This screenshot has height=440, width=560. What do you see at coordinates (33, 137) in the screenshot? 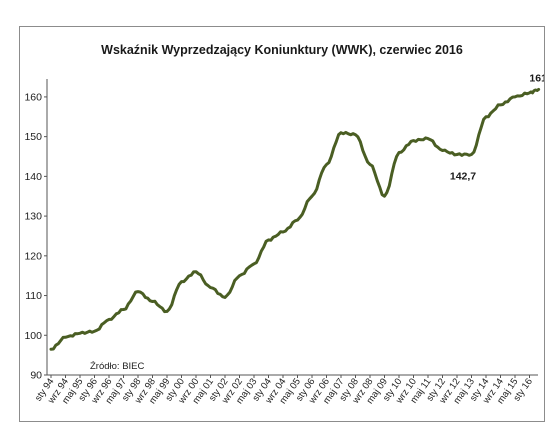
I see `y-tick-label: 150` at bounding box center [33, 137].